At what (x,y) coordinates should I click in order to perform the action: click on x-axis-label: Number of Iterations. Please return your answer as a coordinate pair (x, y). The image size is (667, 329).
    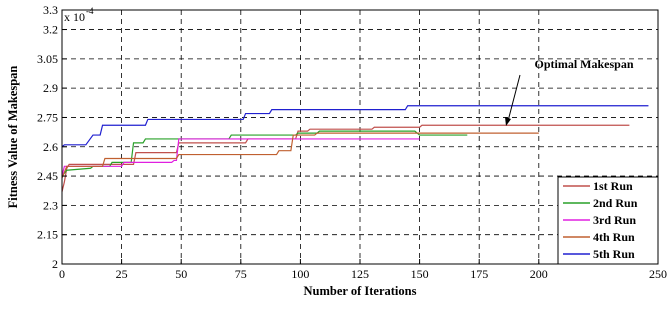
    Looking at the image, I should click on (360, 291).